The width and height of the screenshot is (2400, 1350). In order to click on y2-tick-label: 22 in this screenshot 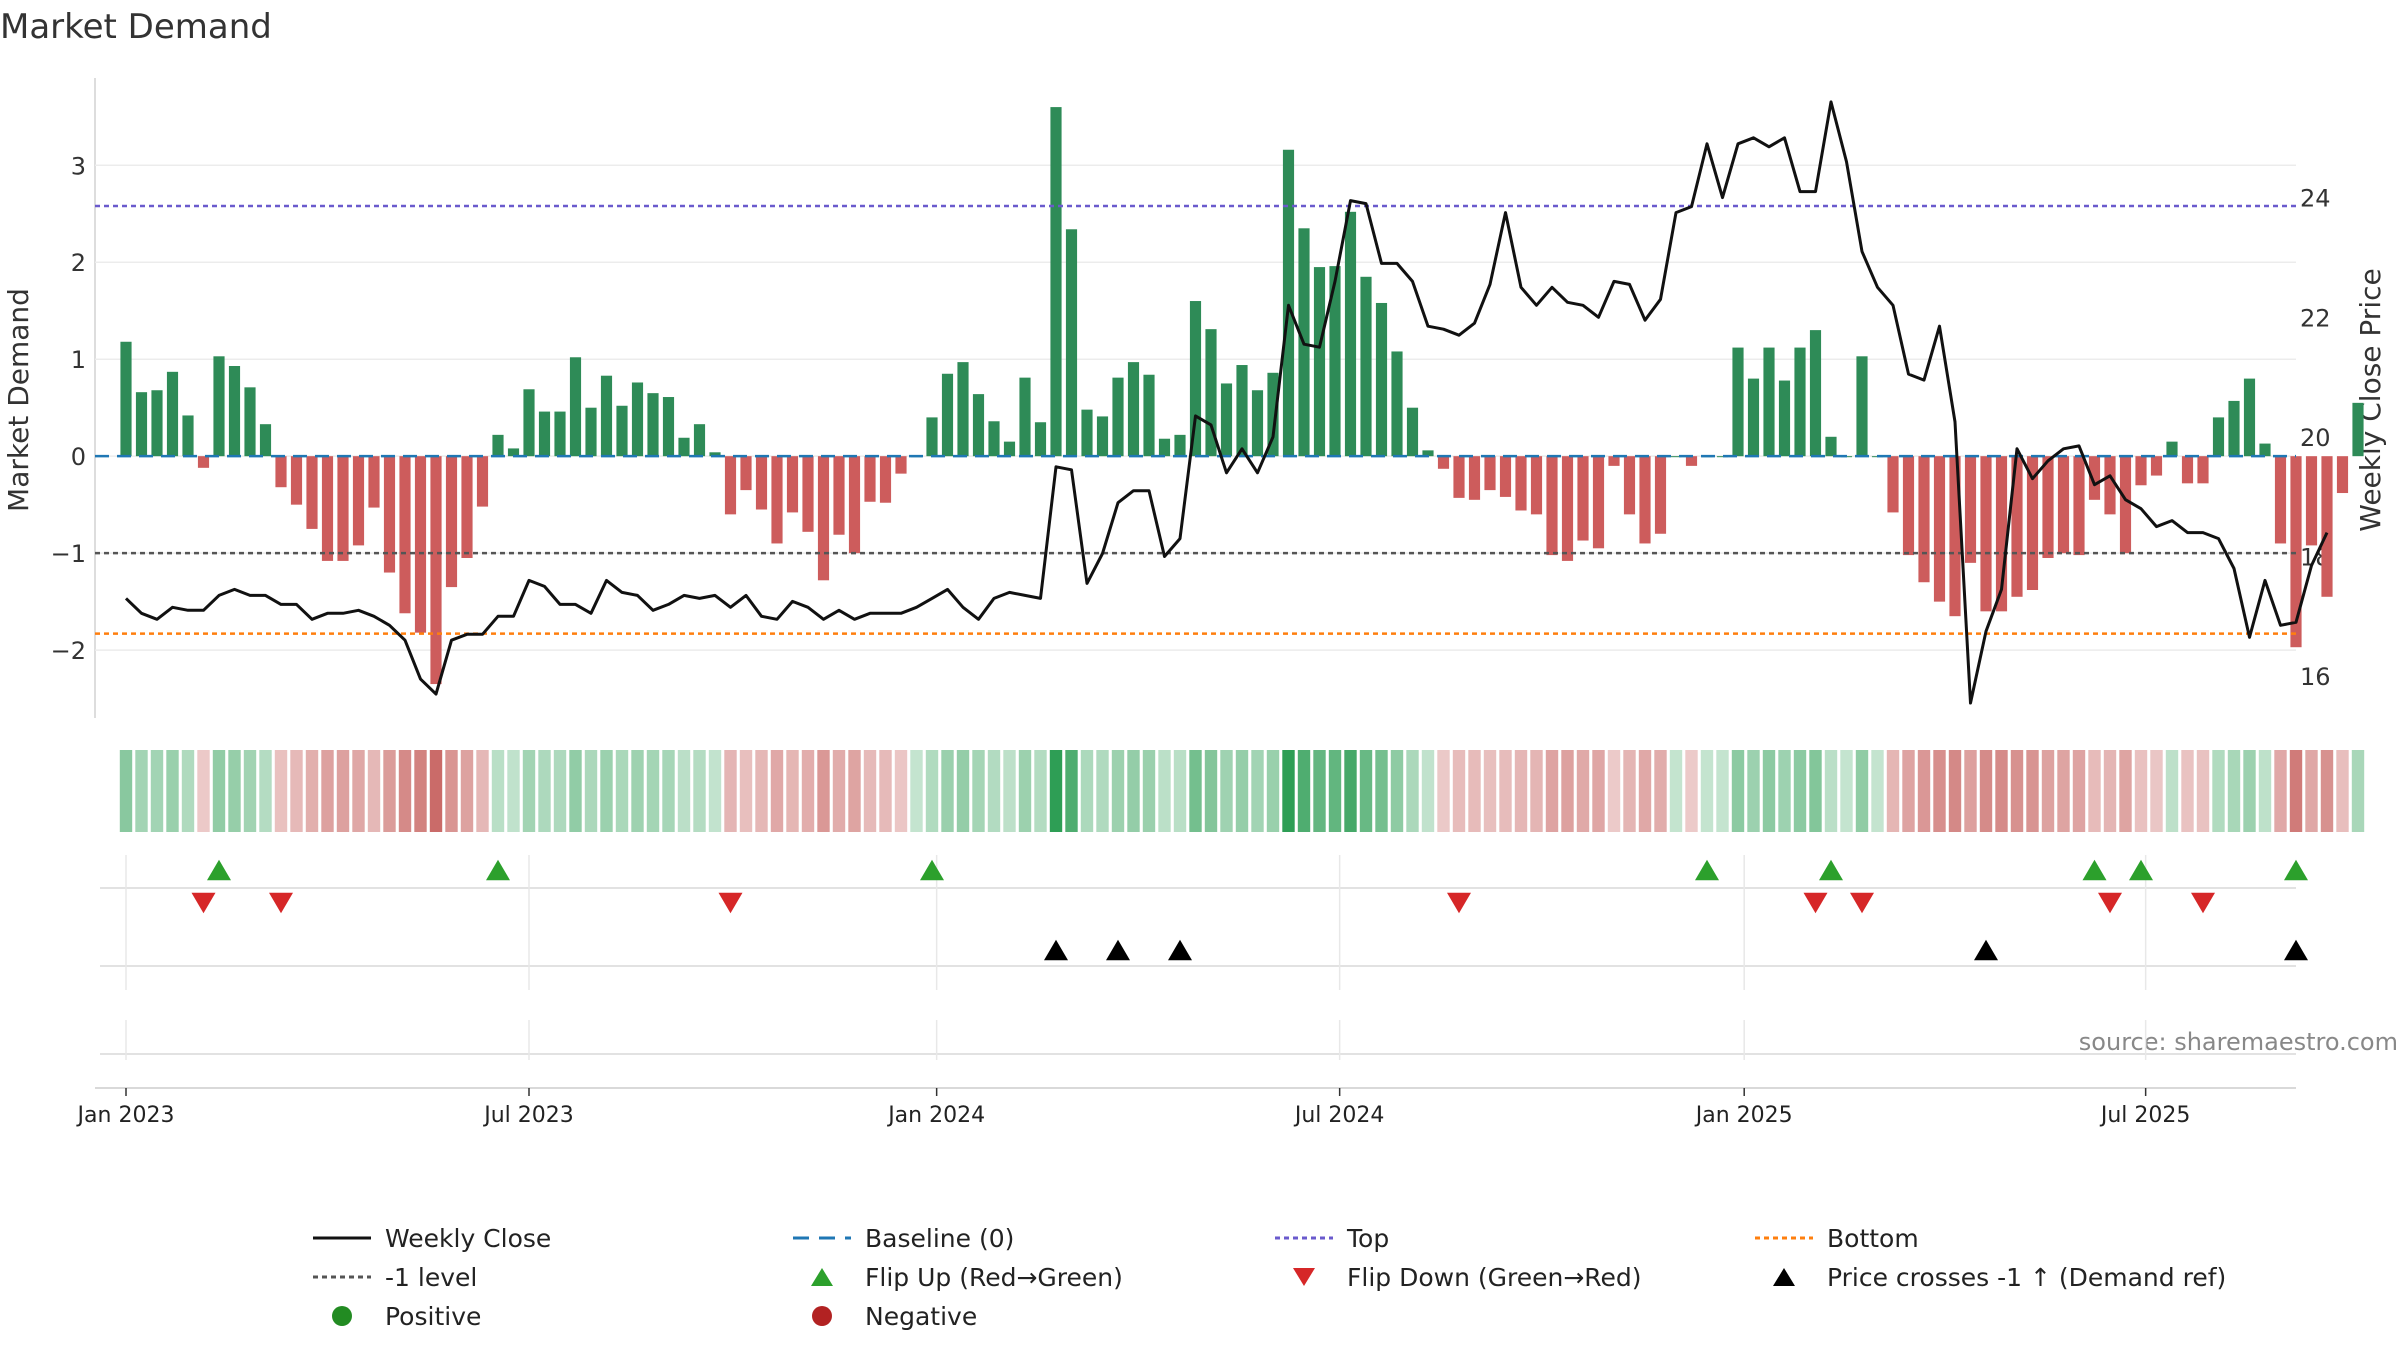, I will do `click(2315, 318)`.